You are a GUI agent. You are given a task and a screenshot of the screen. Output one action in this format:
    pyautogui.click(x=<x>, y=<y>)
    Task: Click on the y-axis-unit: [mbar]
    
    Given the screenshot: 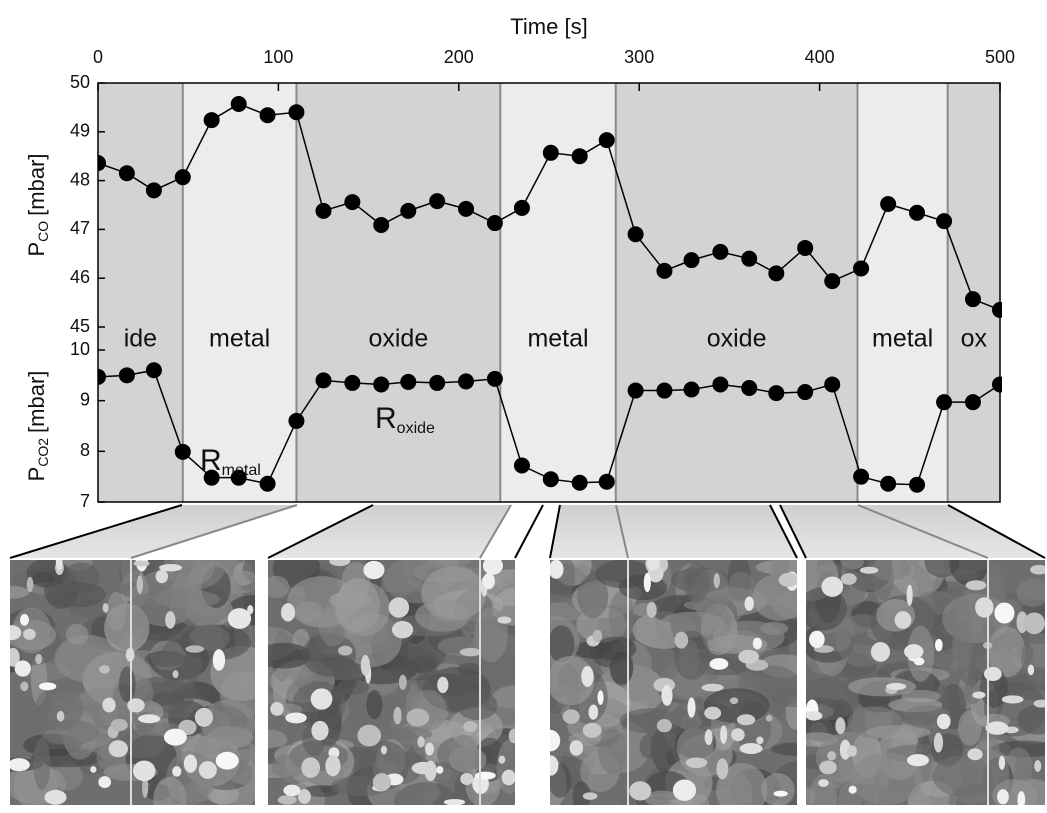 What is the action you would take?
    pyautogui.click(x=36, y=402)
    